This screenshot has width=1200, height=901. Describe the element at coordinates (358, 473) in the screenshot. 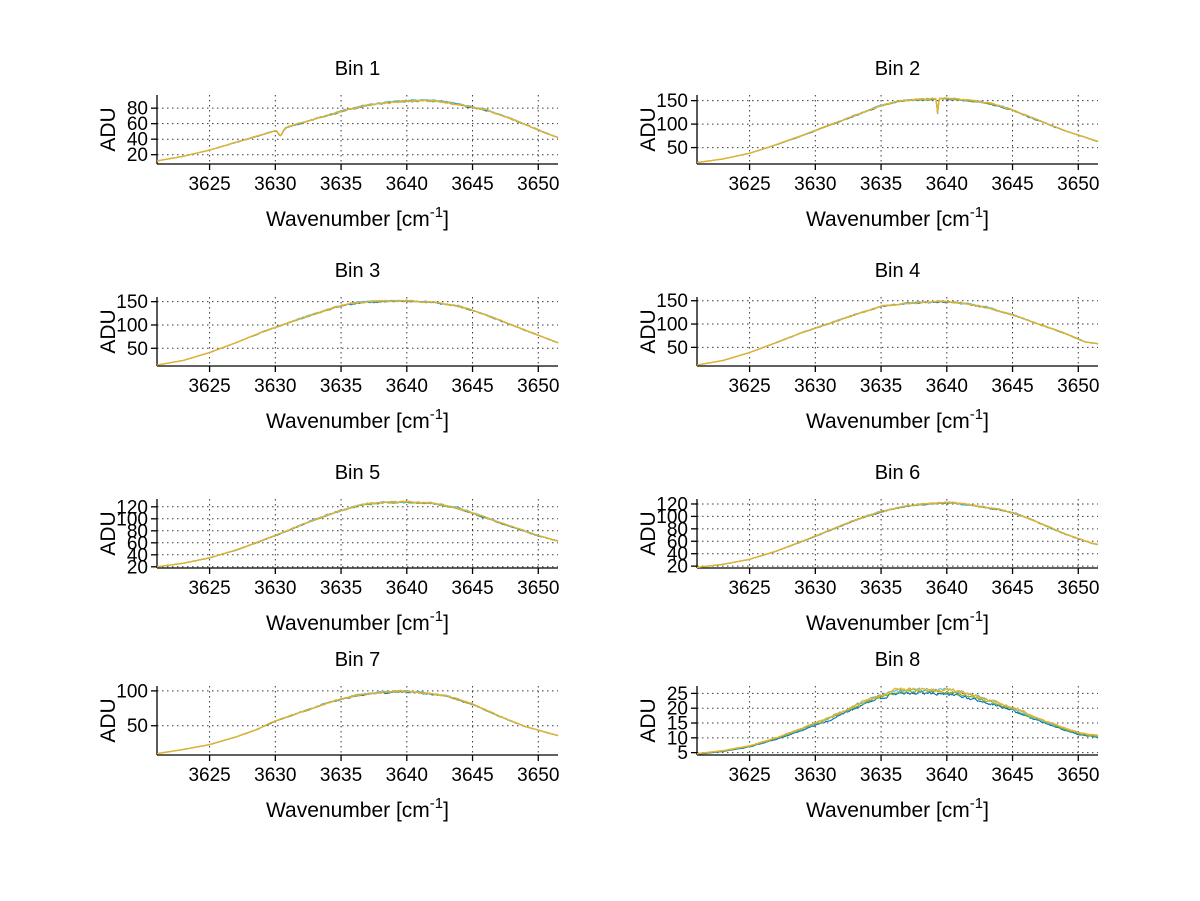

I see `plot-title: Bin 5` at that location.